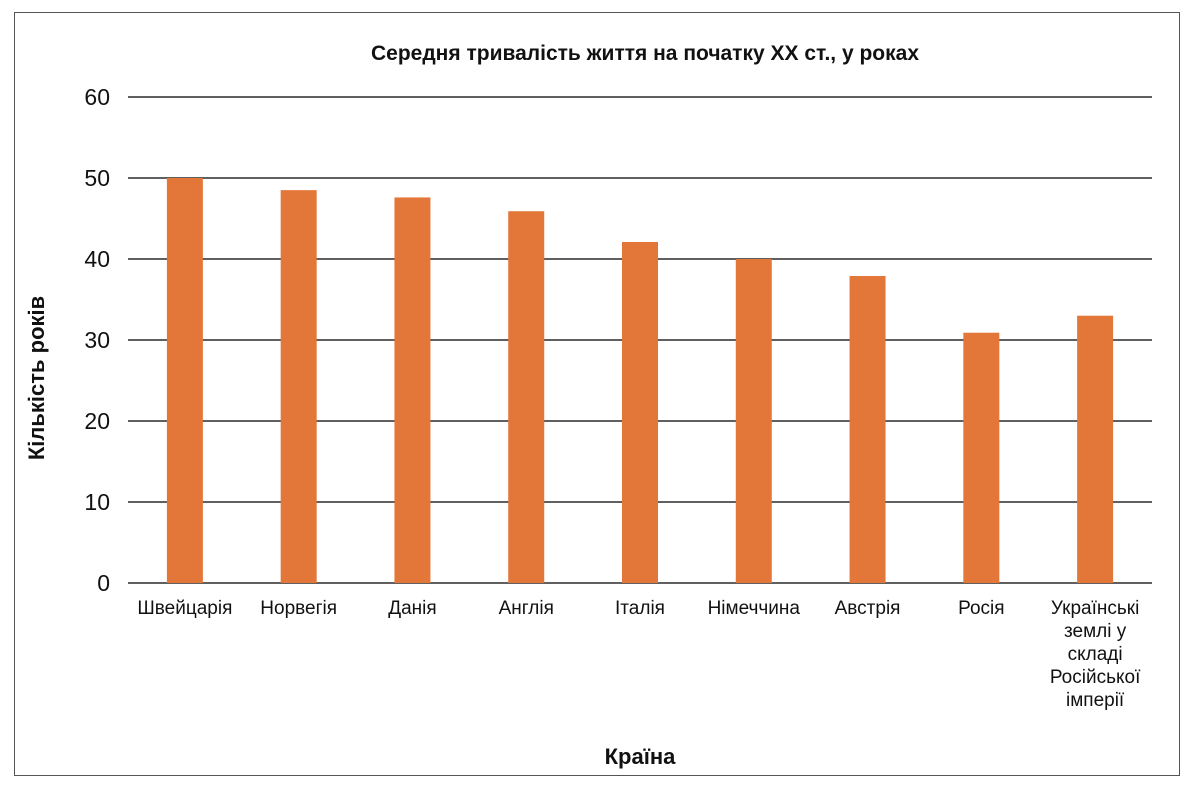 The height and width of the screenshot is (794, 1196). I want to click on x-tick-label: Австрія, so click(868, 608).